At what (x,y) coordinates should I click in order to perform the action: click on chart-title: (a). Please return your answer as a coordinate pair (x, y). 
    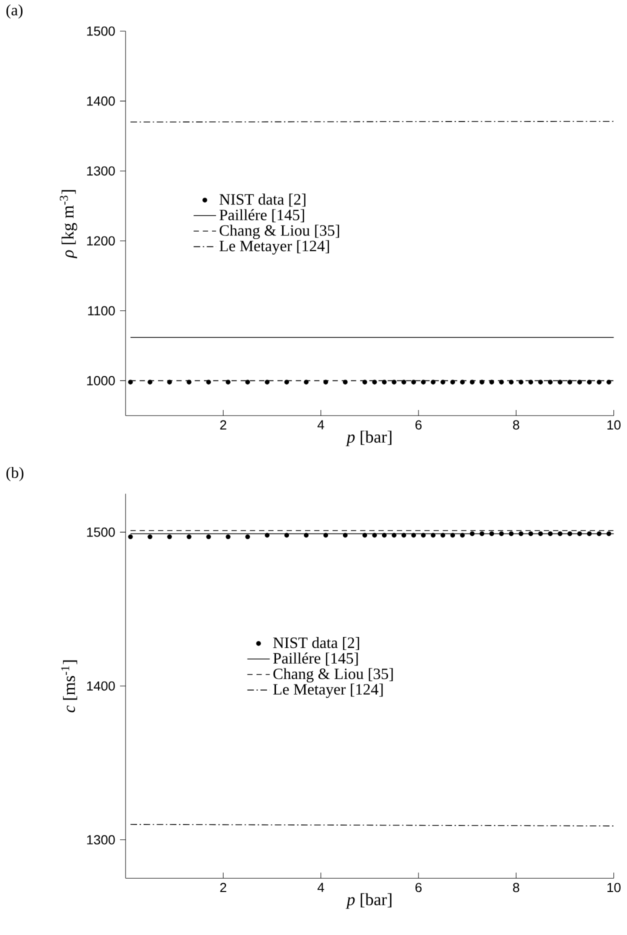
    Looking at the image, I should click on (14, 11).